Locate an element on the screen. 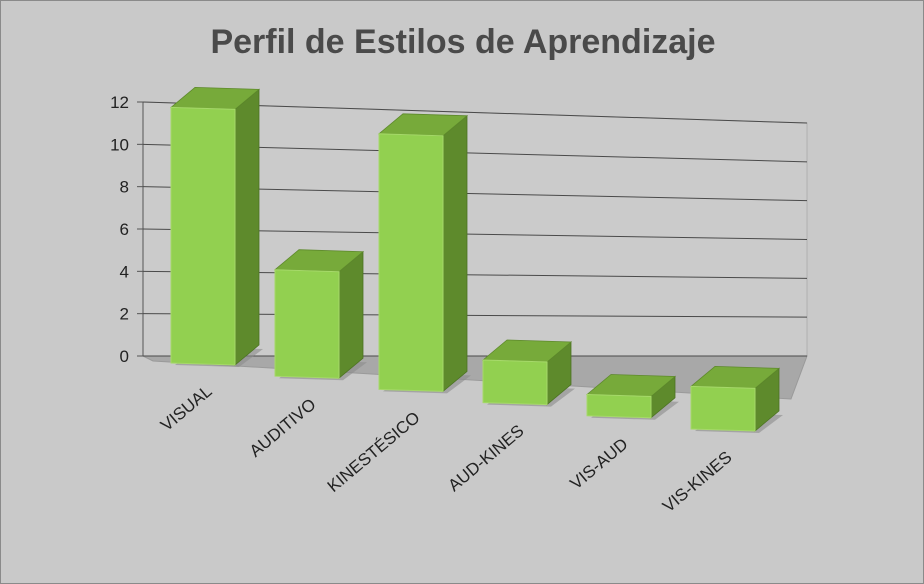 The image size is (924, 584). y-axis-ticks: 0 2 4 6 8 10 12 is located at coordinates (126, 229).